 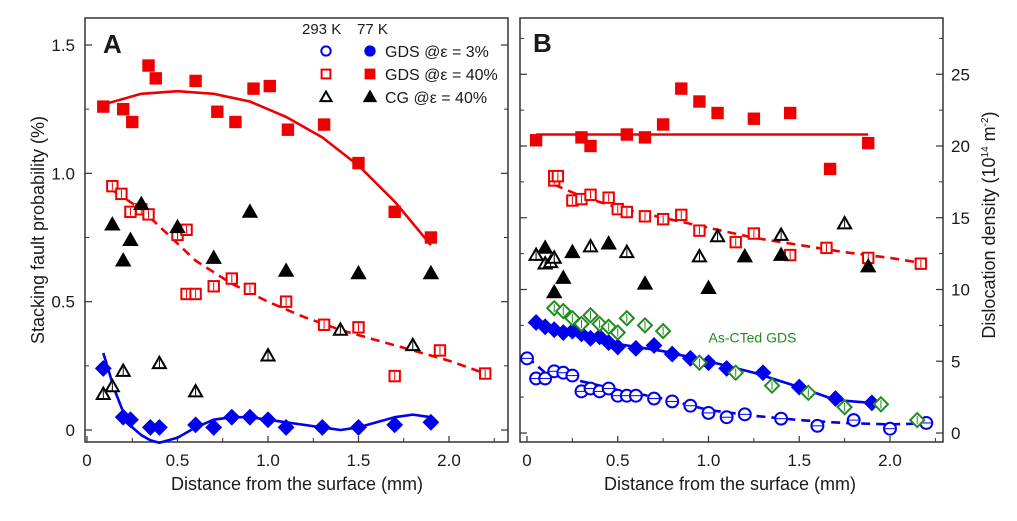 What do you see at coordinates (960, 290) in the screenshot?
I see `y-tick-label: 10` at bounding box center [960, 290].